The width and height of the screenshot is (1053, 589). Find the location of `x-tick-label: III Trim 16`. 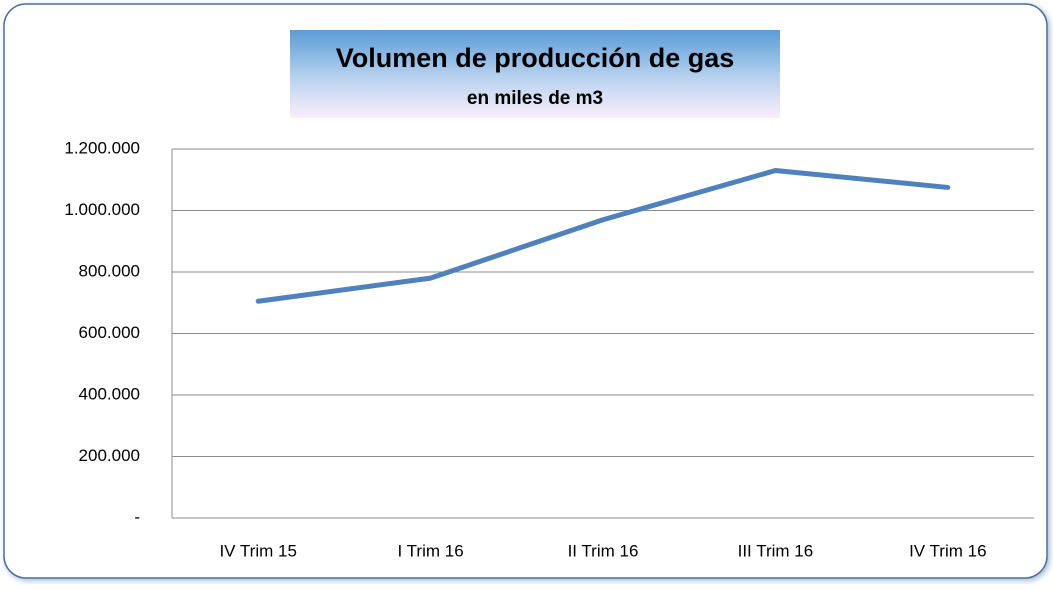

x-tick-label: III Trim 16 is located at coordinates (776, 550).